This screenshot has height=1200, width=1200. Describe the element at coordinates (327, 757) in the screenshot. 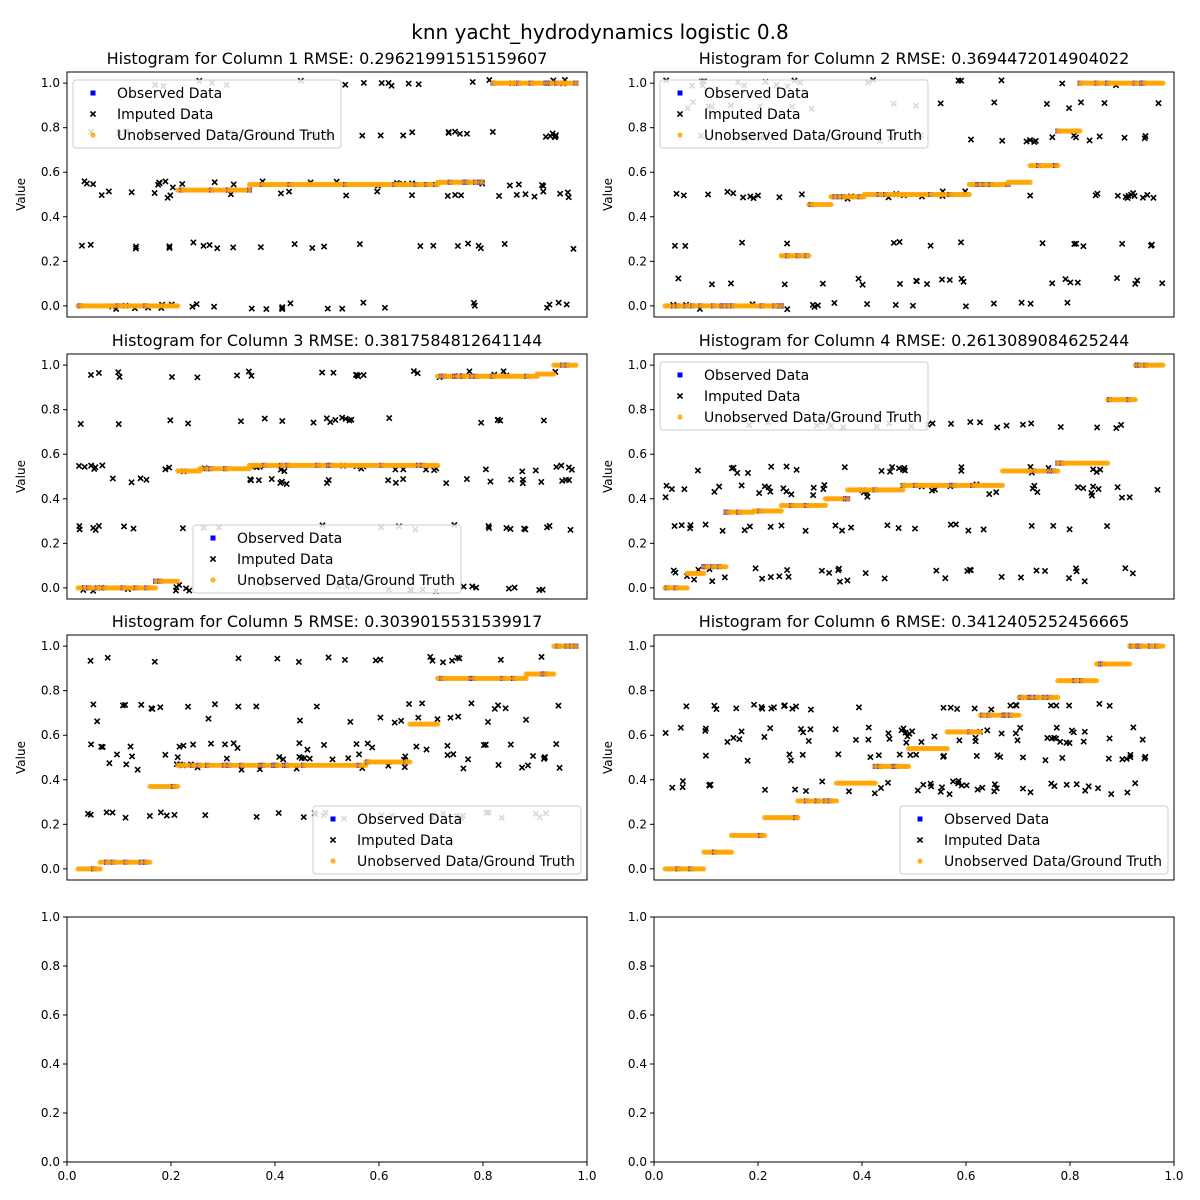

I see `data-points` at that location.